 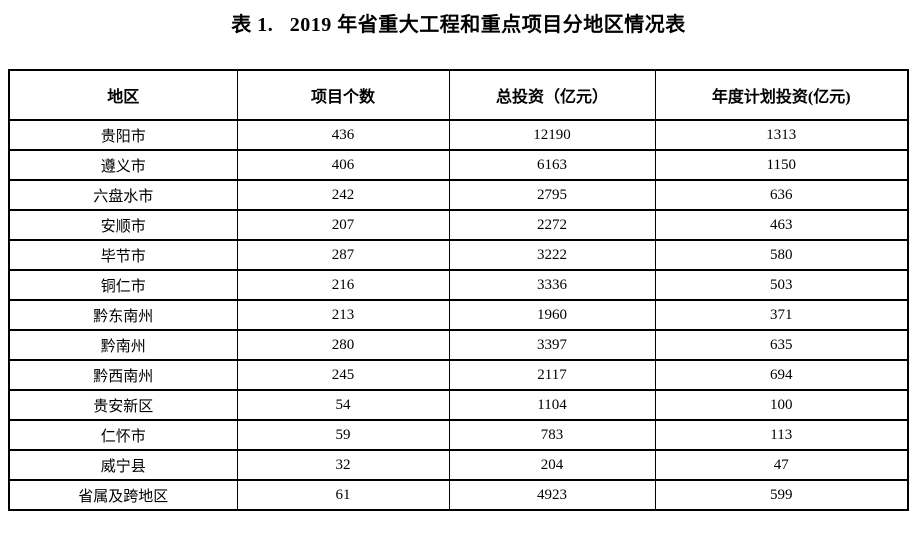 What do you see at coordinates (781, 495) in the screenshot?
I see `annual-investment-cell: 599` at bounding box center [781, 495].